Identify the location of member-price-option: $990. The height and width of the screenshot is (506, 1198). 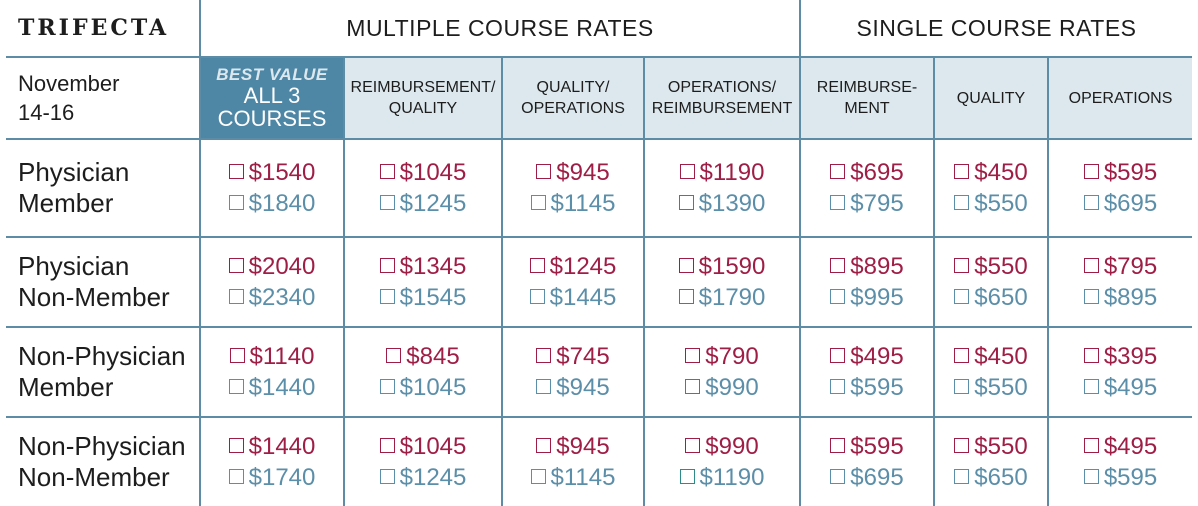
(722, 446).